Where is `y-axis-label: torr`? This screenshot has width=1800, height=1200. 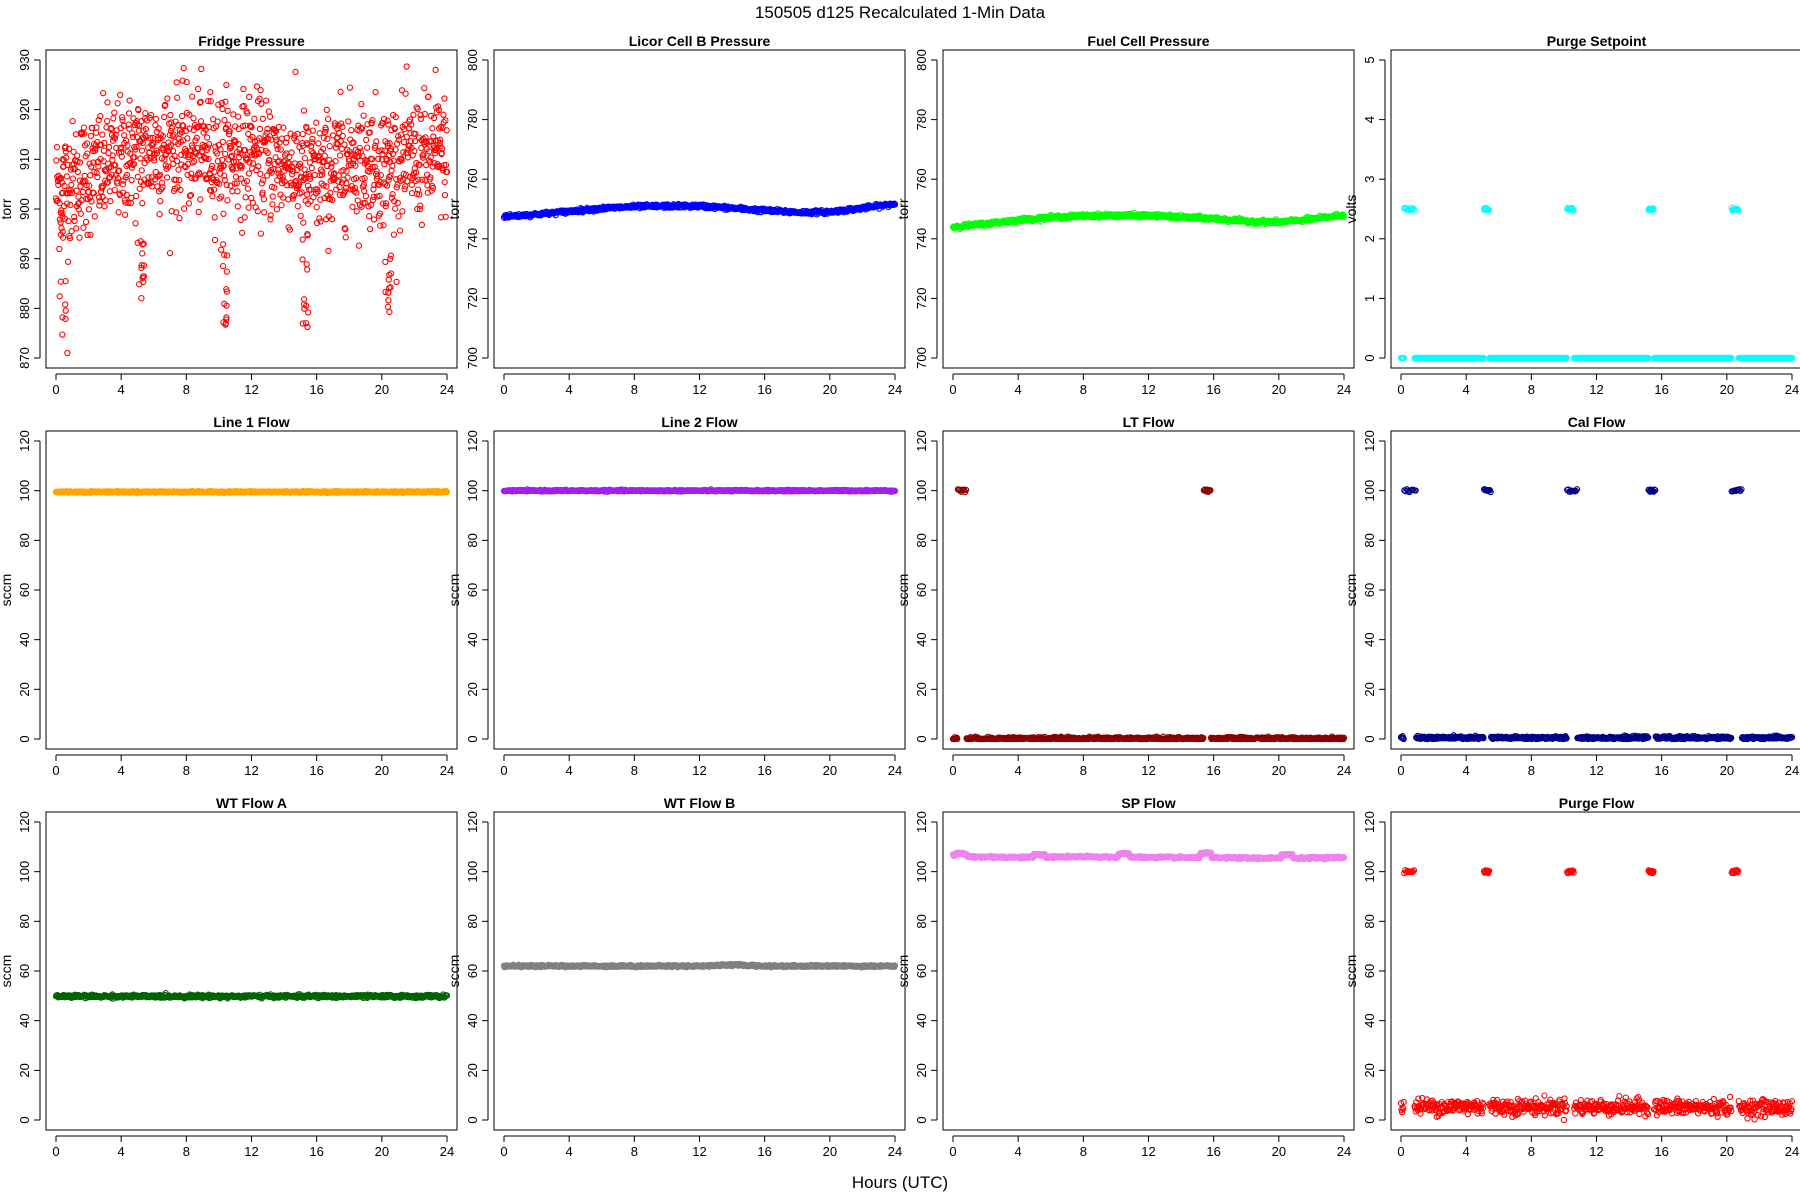 y-axis-label: torr is located at coordinates (903, 208).